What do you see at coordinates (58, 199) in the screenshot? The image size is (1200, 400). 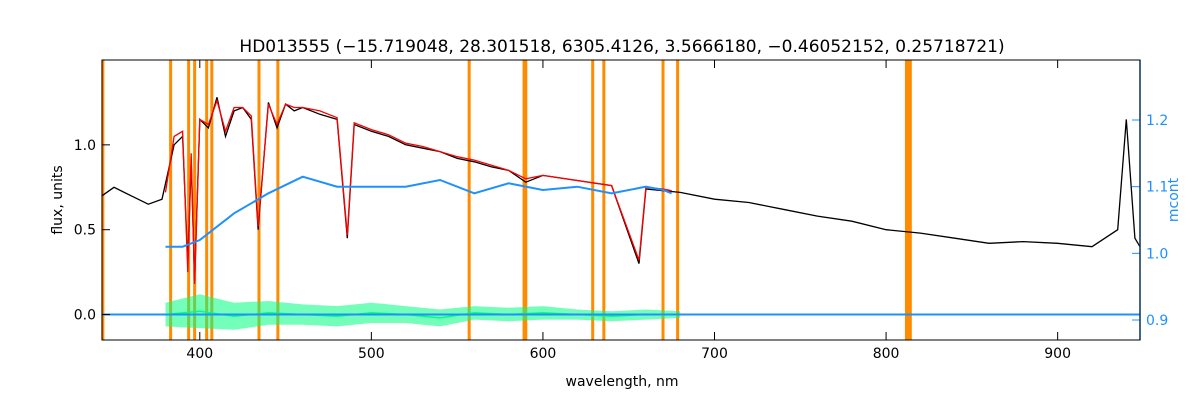 I see `y-axis-label: flux, units` at bounding box center [58, 199].